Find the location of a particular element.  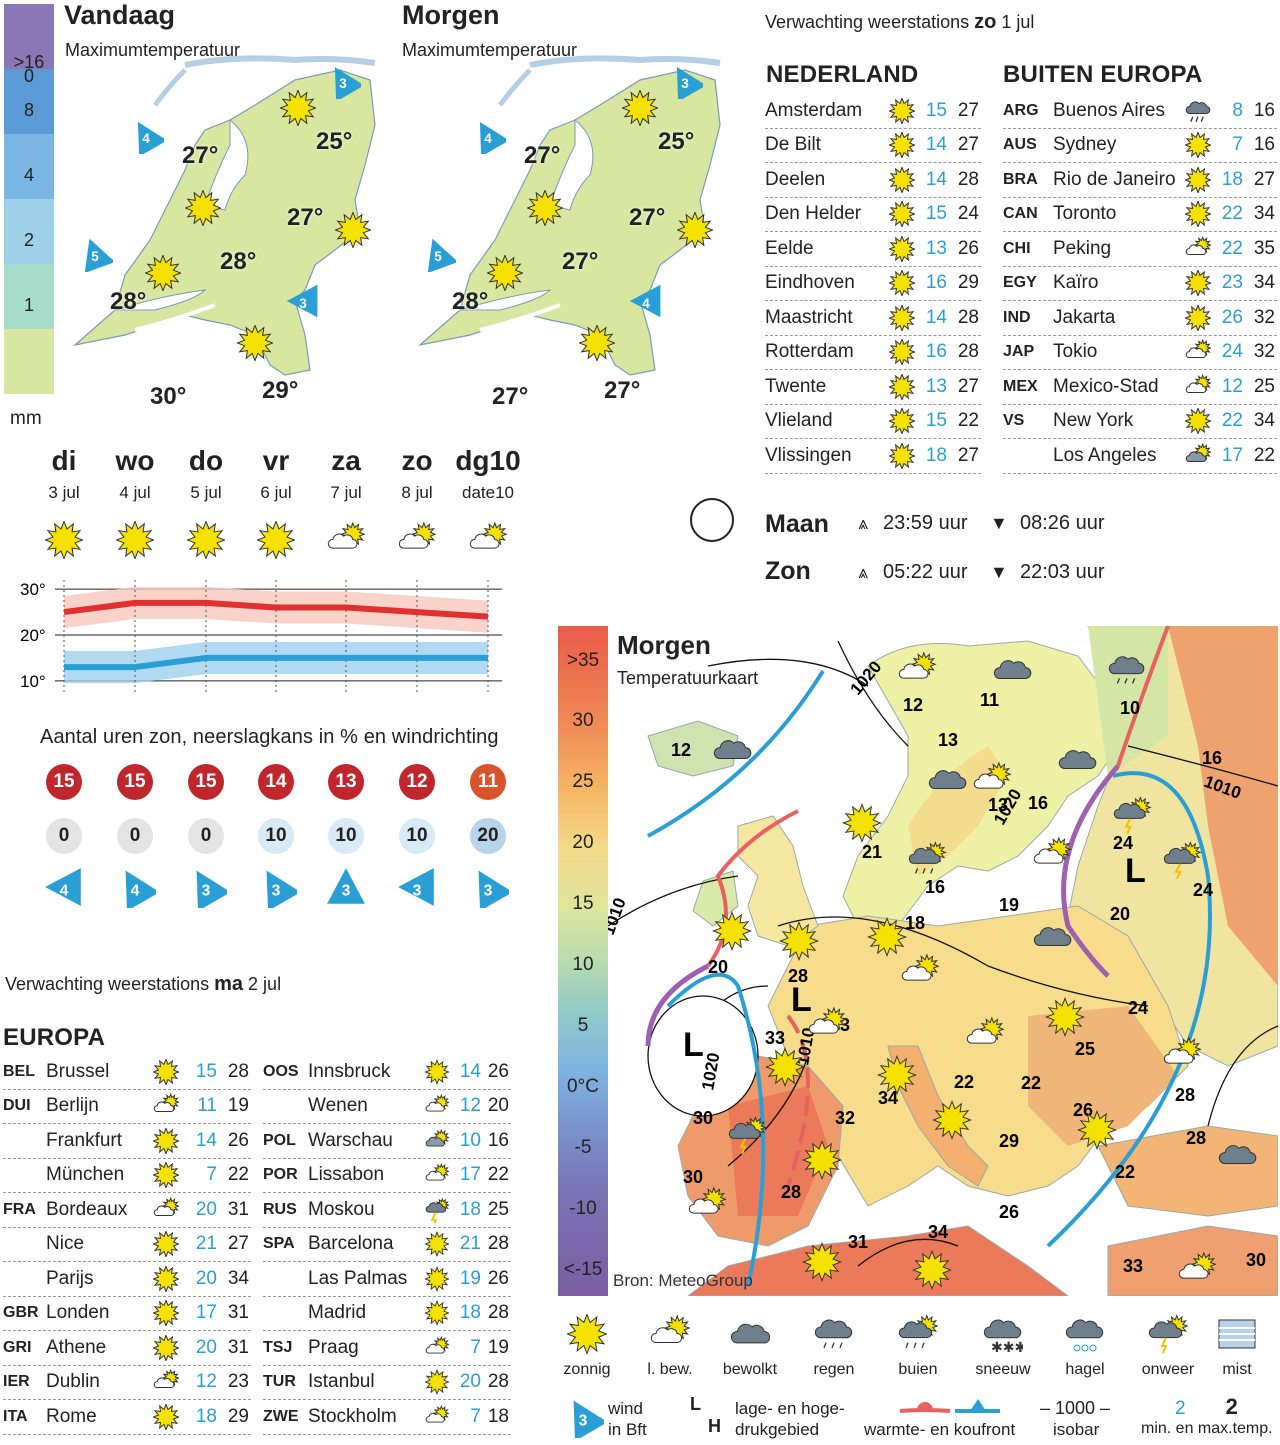

map-source: Bron: MeteoGroup is located at coordinates (683, 1280).